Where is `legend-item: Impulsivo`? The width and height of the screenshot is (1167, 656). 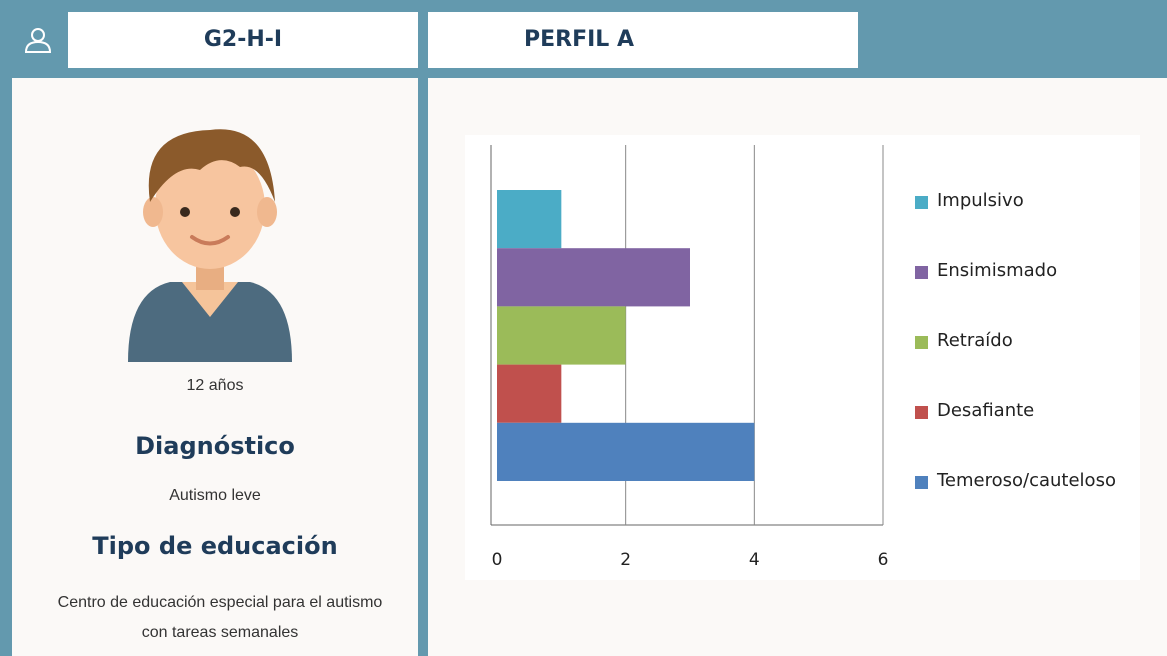 legend-item: Impulsivo is located at coordinates (1022, 223).